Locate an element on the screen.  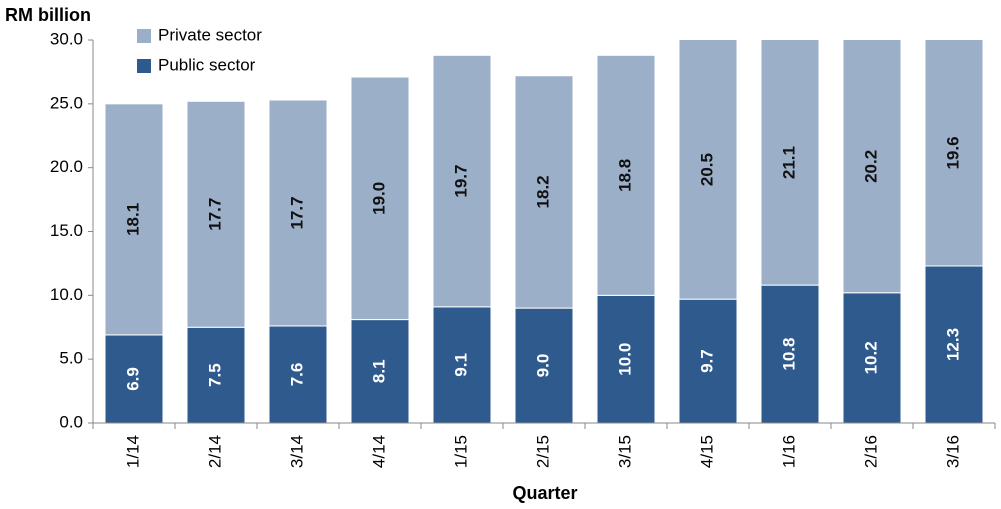
value-label: 9.1 is located at coordinates (460, 365).